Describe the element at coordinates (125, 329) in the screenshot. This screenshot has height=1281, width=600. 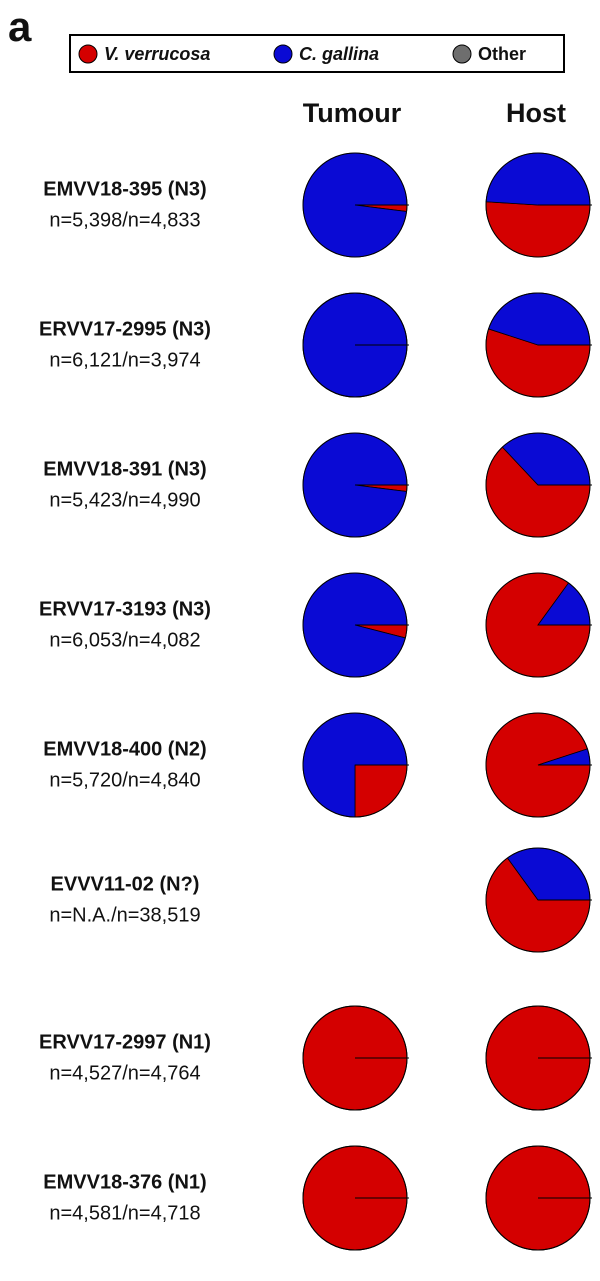
I see `row-label: ERVV17-2995 (N3)` at that location.